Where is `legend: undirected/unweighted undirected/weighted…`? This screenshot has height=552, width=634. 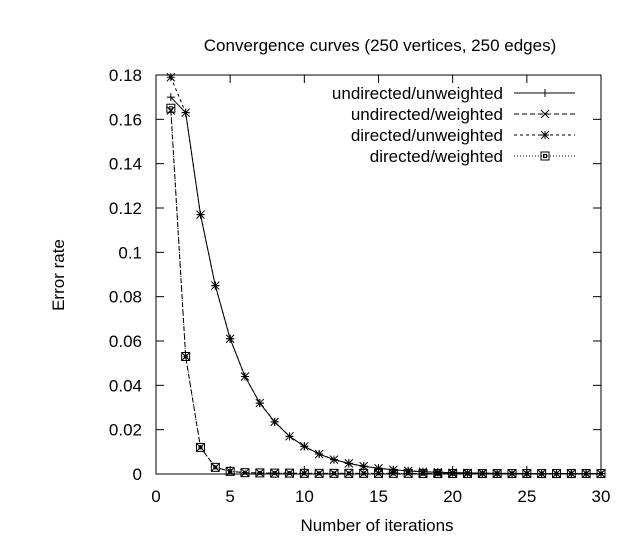 legend: undirected/unweighted undirected/weighted… is located at coordinates (453, 125).